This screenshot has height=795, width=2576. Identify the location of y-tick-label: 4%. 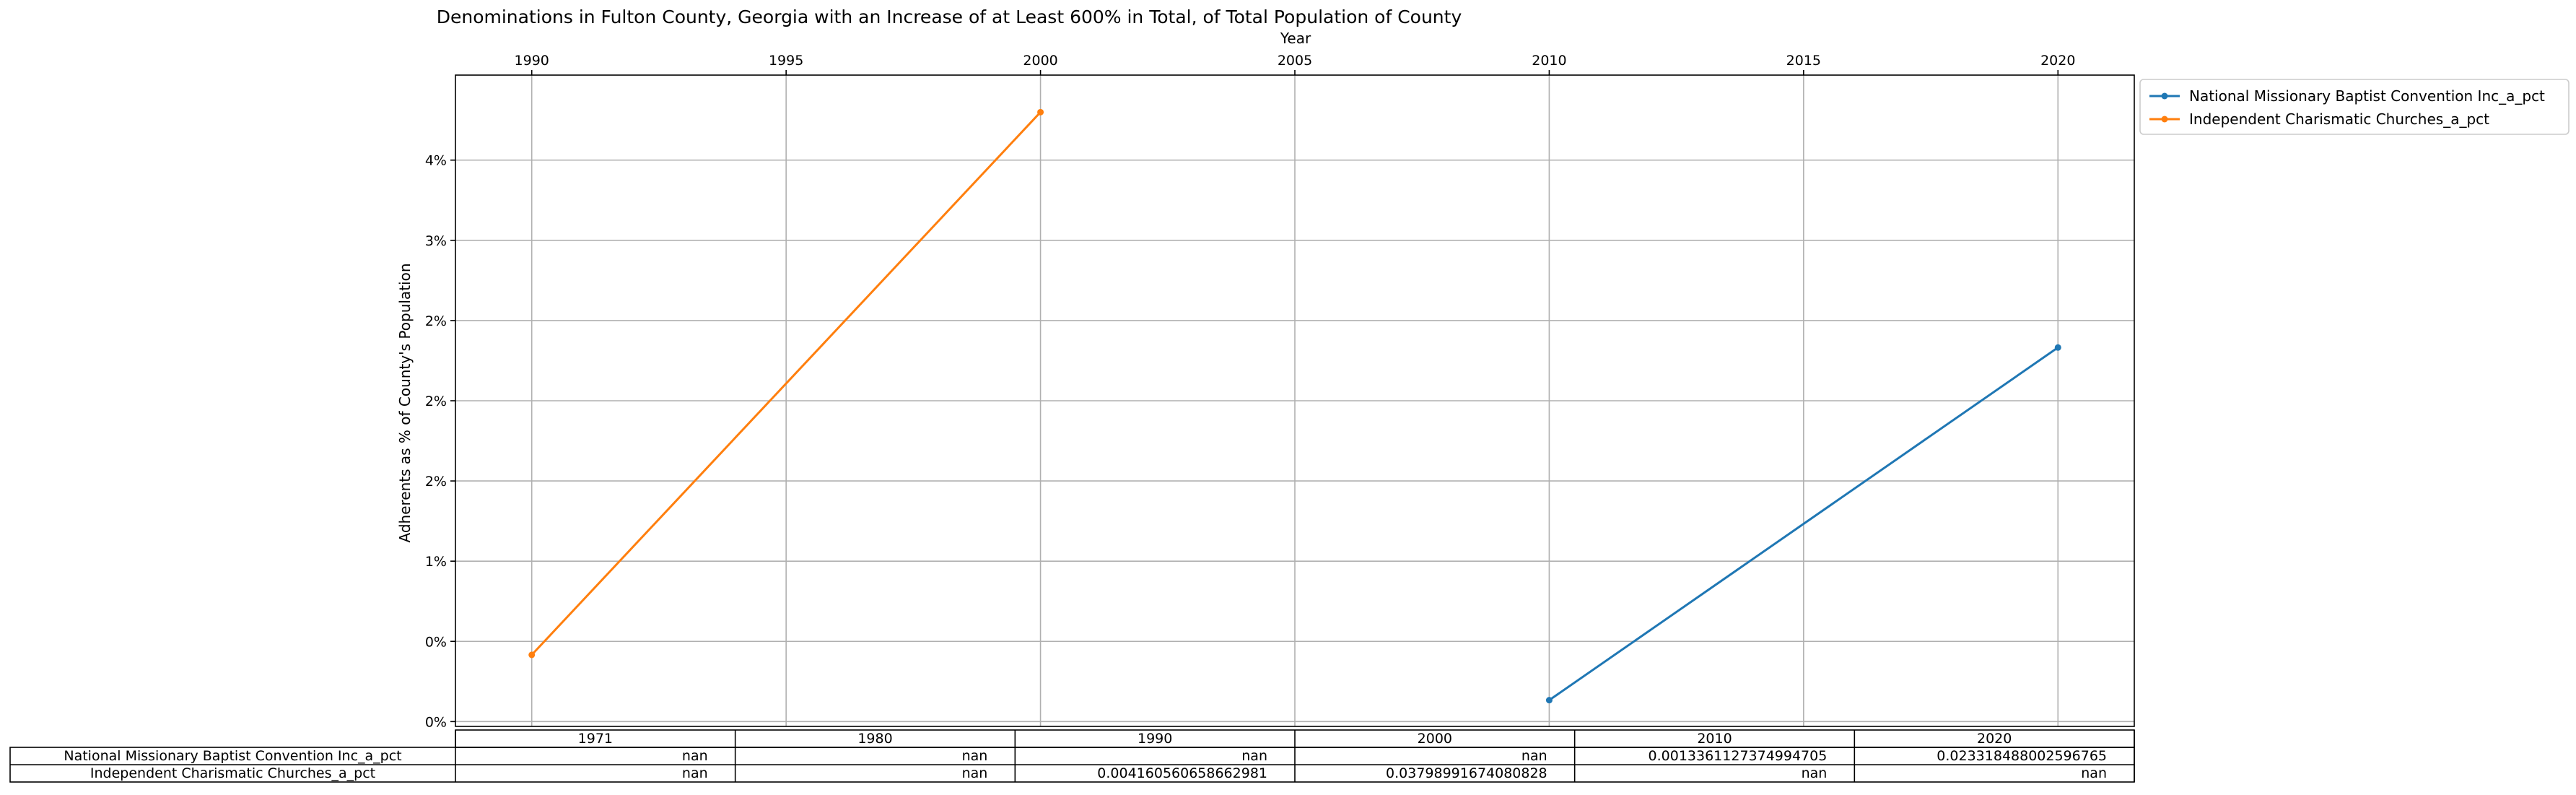
(436, 161).